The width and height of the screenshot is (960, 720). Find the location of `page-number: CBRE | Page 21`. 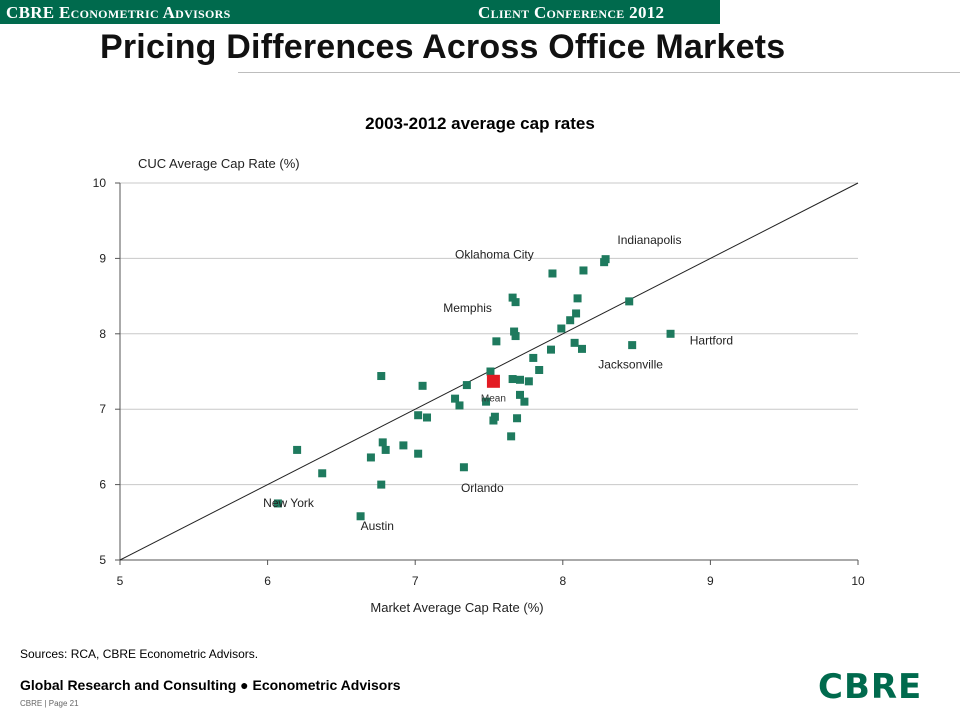

page-number: CBRE | Page 21 is located at coordinates (49, 703).